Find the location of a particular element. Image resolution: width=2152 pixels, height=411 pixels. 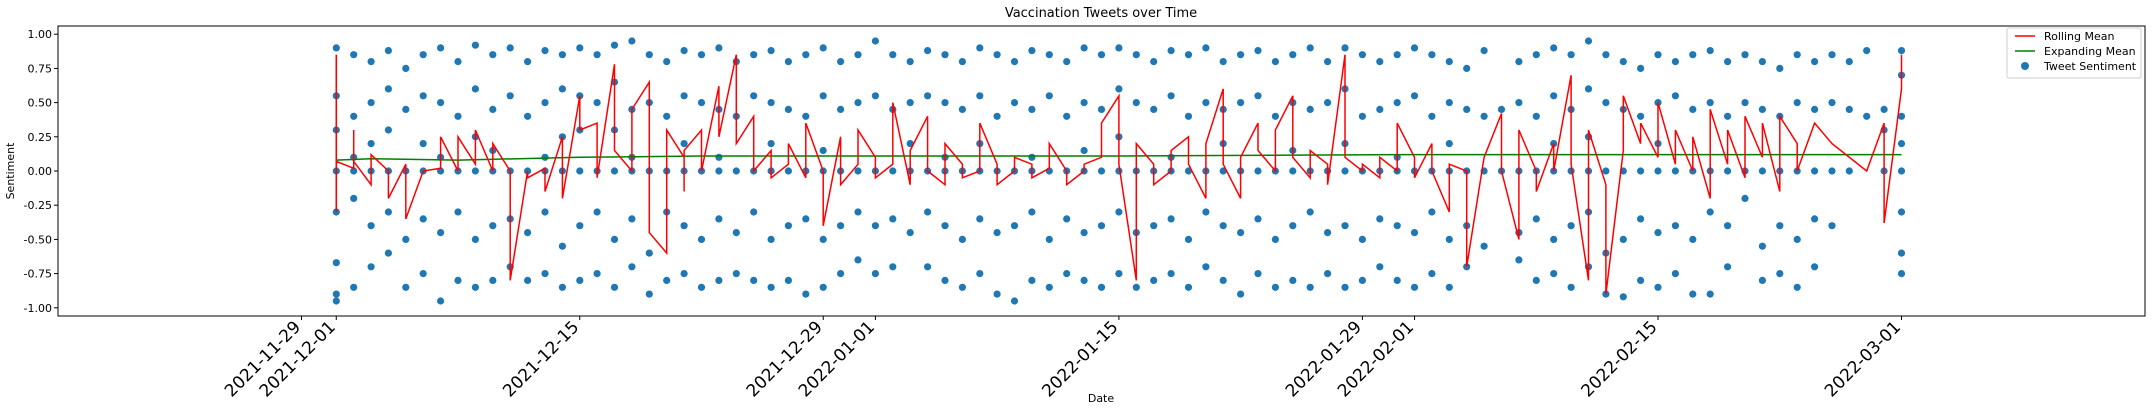

legend-expanding-label: Expanding Mean is located at coordinates (2090, 51).